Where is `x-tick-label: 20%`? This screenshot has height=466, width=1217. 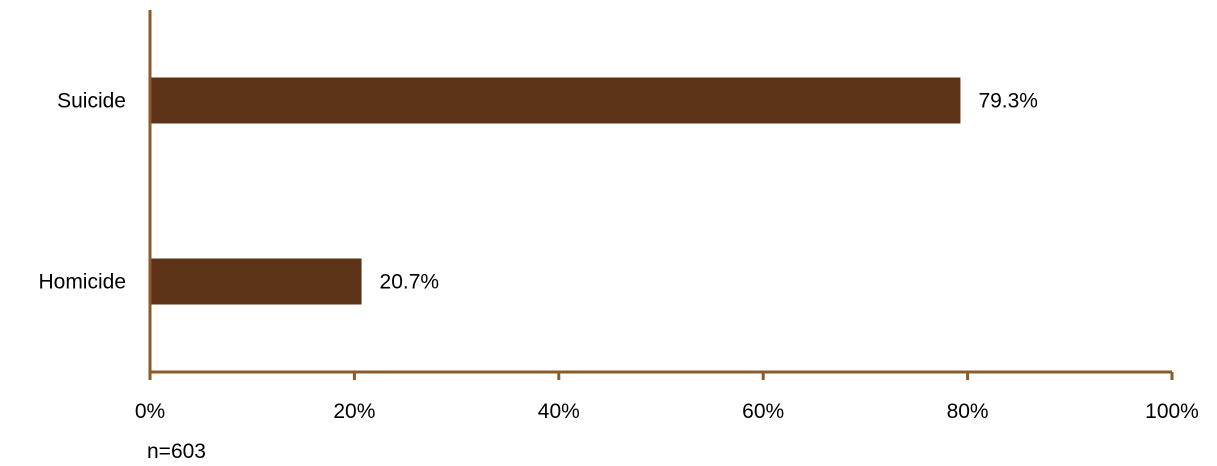 x-tick-label: 20% is located at coordinates (354, 411).